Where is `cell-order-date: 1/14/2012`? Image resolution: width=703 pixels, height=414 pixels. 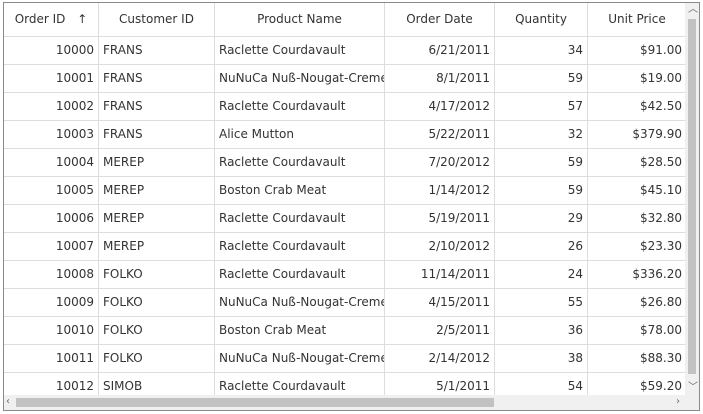 cell-order-date: 1/14/2012 is located at coordinates (440, 191).